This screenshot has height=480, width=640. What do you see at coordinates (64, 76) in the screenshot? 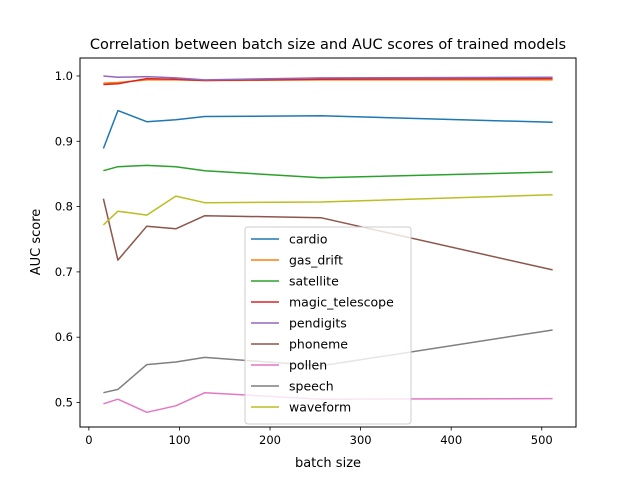
I see `y-tick-label: 1.0` at bounding box center [64, 76].